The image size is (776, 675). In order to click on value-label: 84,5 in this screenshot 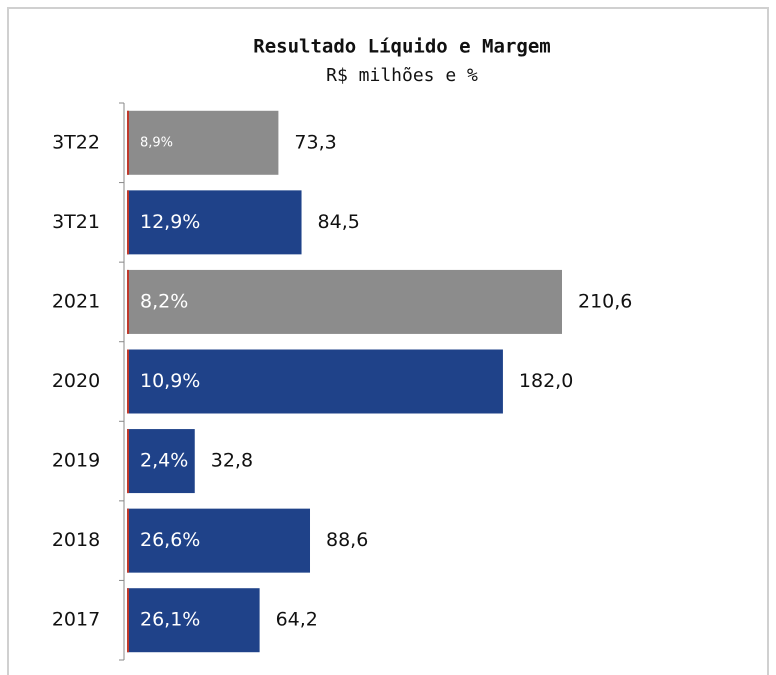, I will do `click(339, 222)`.